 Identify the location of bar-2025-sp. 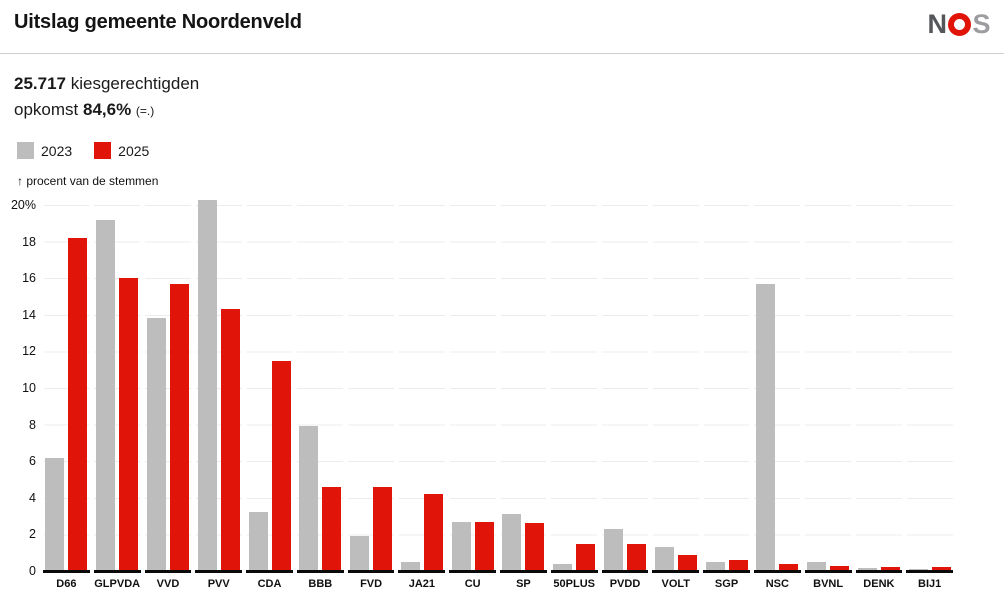
(535, 547).